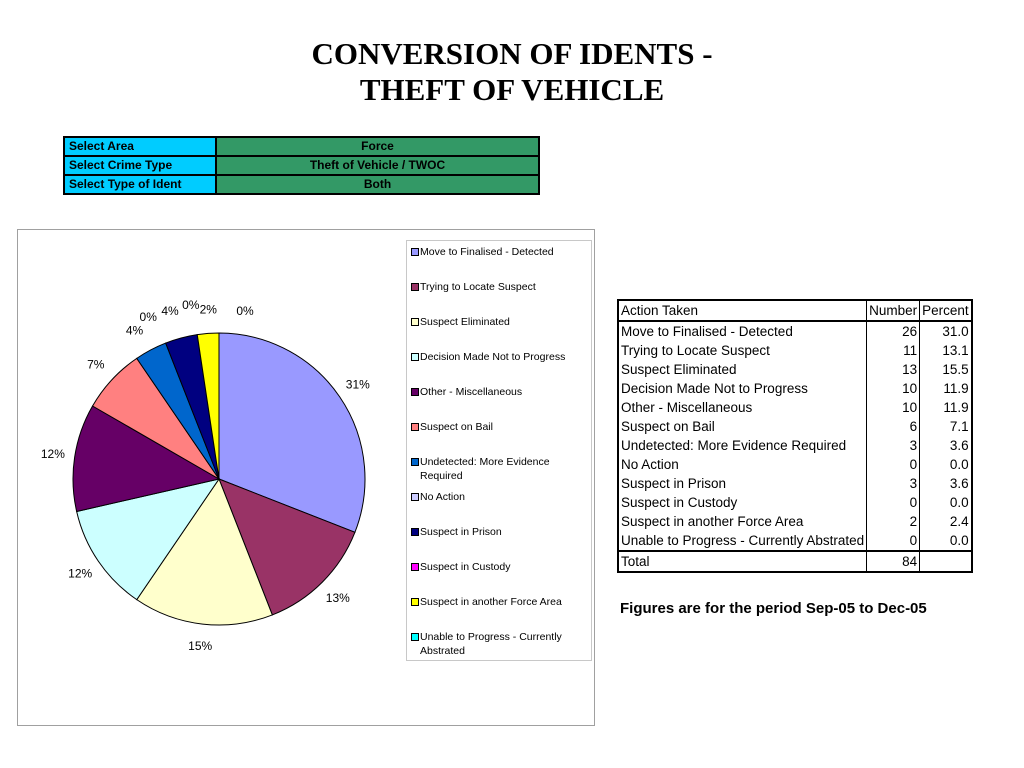 The image size is (1024, 768). Describe the element at coordinates (795, 502) in the screenshot. I see `table-row: Suspect in Custody 0 0.0` at that location.